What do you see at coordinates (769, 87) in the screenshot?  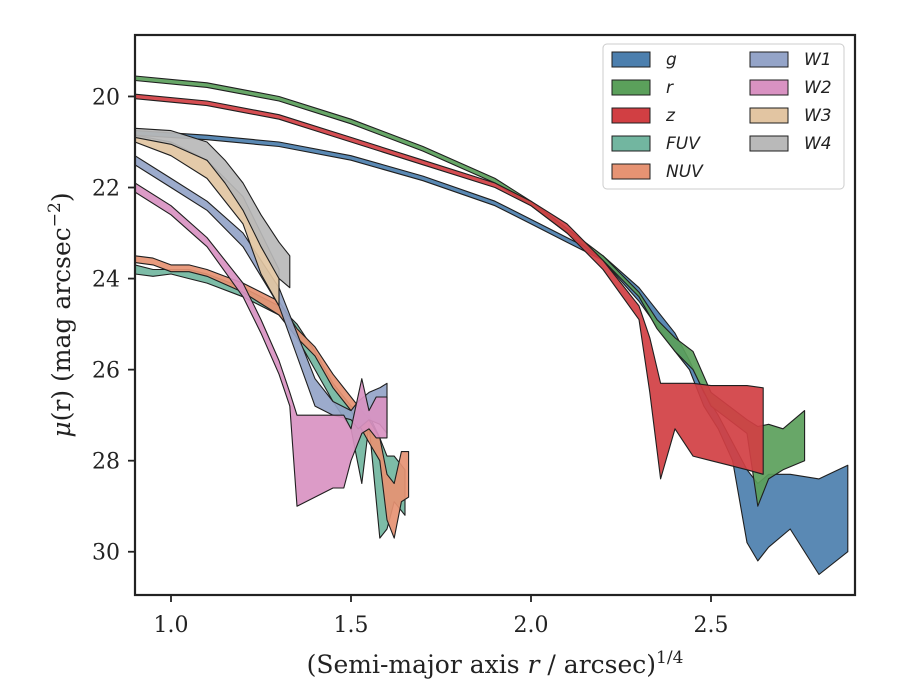 I see `legend-swatch-w2` at bounding box center [769, 87].